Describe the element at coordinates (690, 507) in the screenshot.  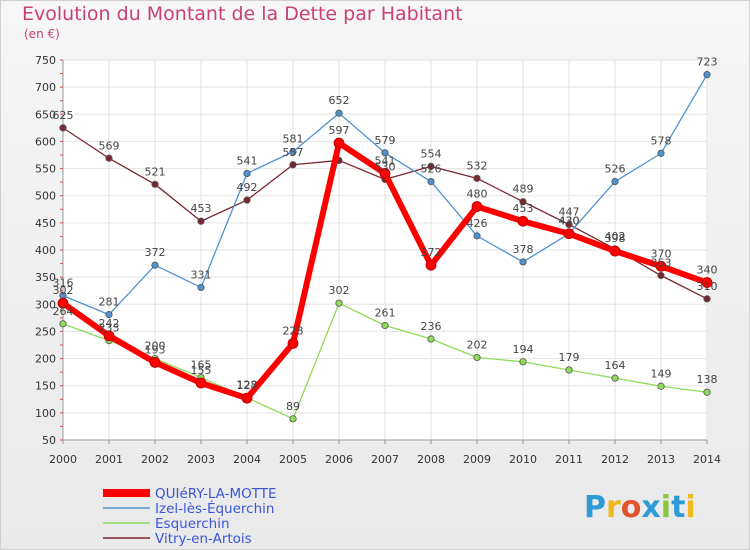
I see `logo-letter: i` at that location.